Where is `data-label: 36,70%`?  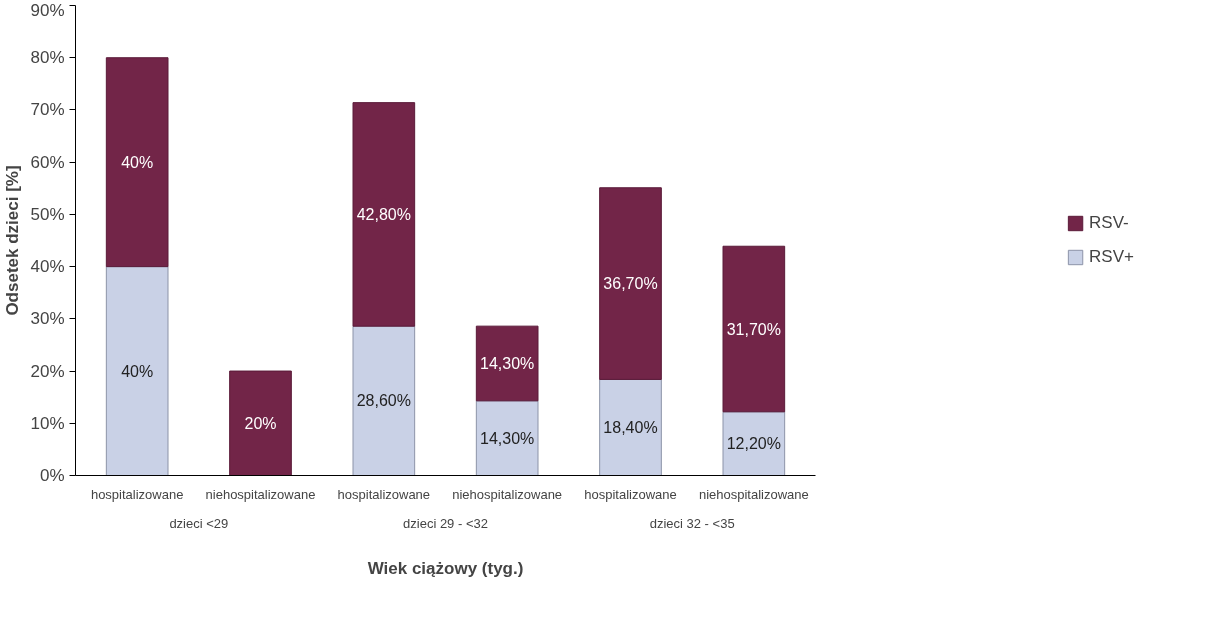
data-label: 36,70% is located at coordinates (630, 284).